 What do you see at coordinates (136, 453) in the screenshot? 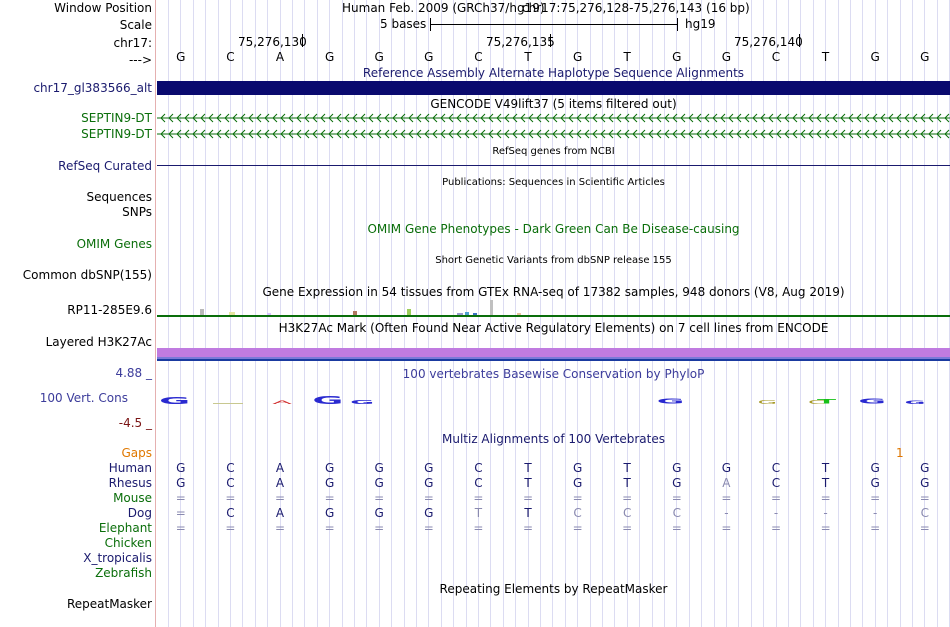
I see `multiz-gaps-label: Gaps` at bounding box center [136, 453].